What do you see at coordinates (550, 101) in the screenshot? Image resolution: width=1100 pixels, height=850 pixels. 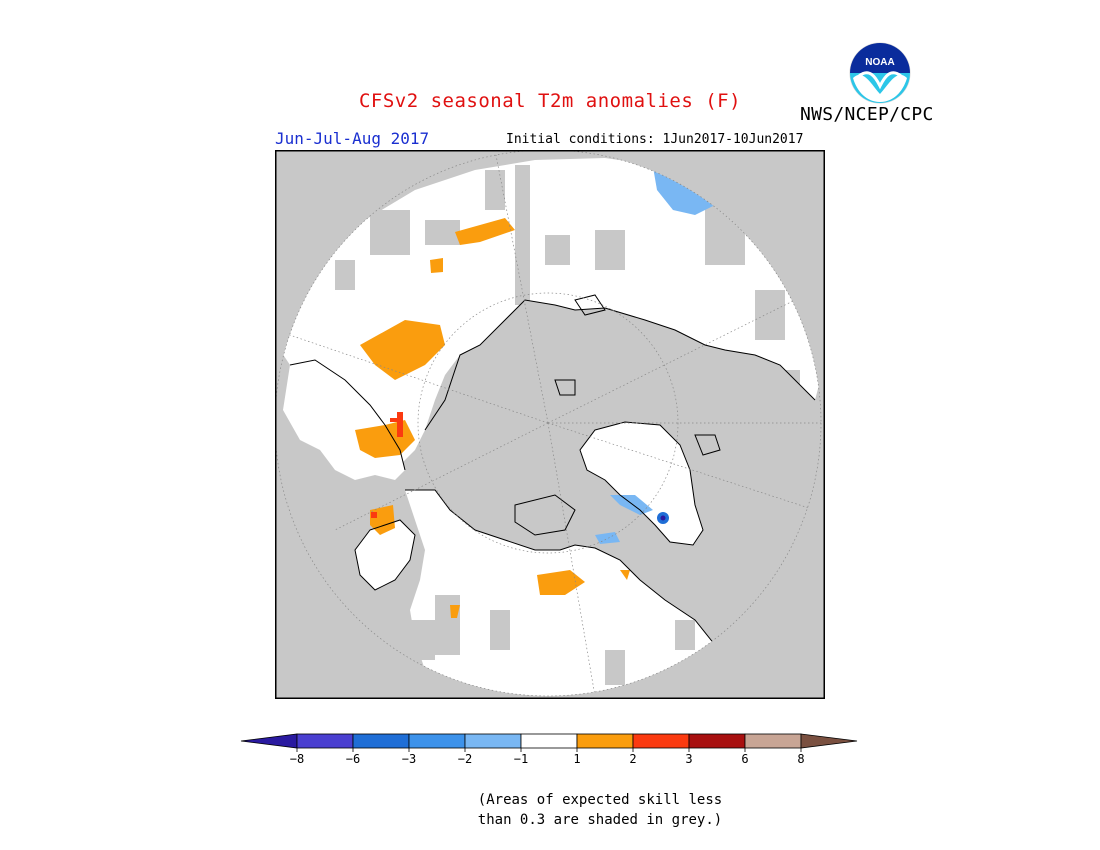 I see `map-title: CFSv2 seasonal T2m anomalies (F)` at bounding box center [550, 101].